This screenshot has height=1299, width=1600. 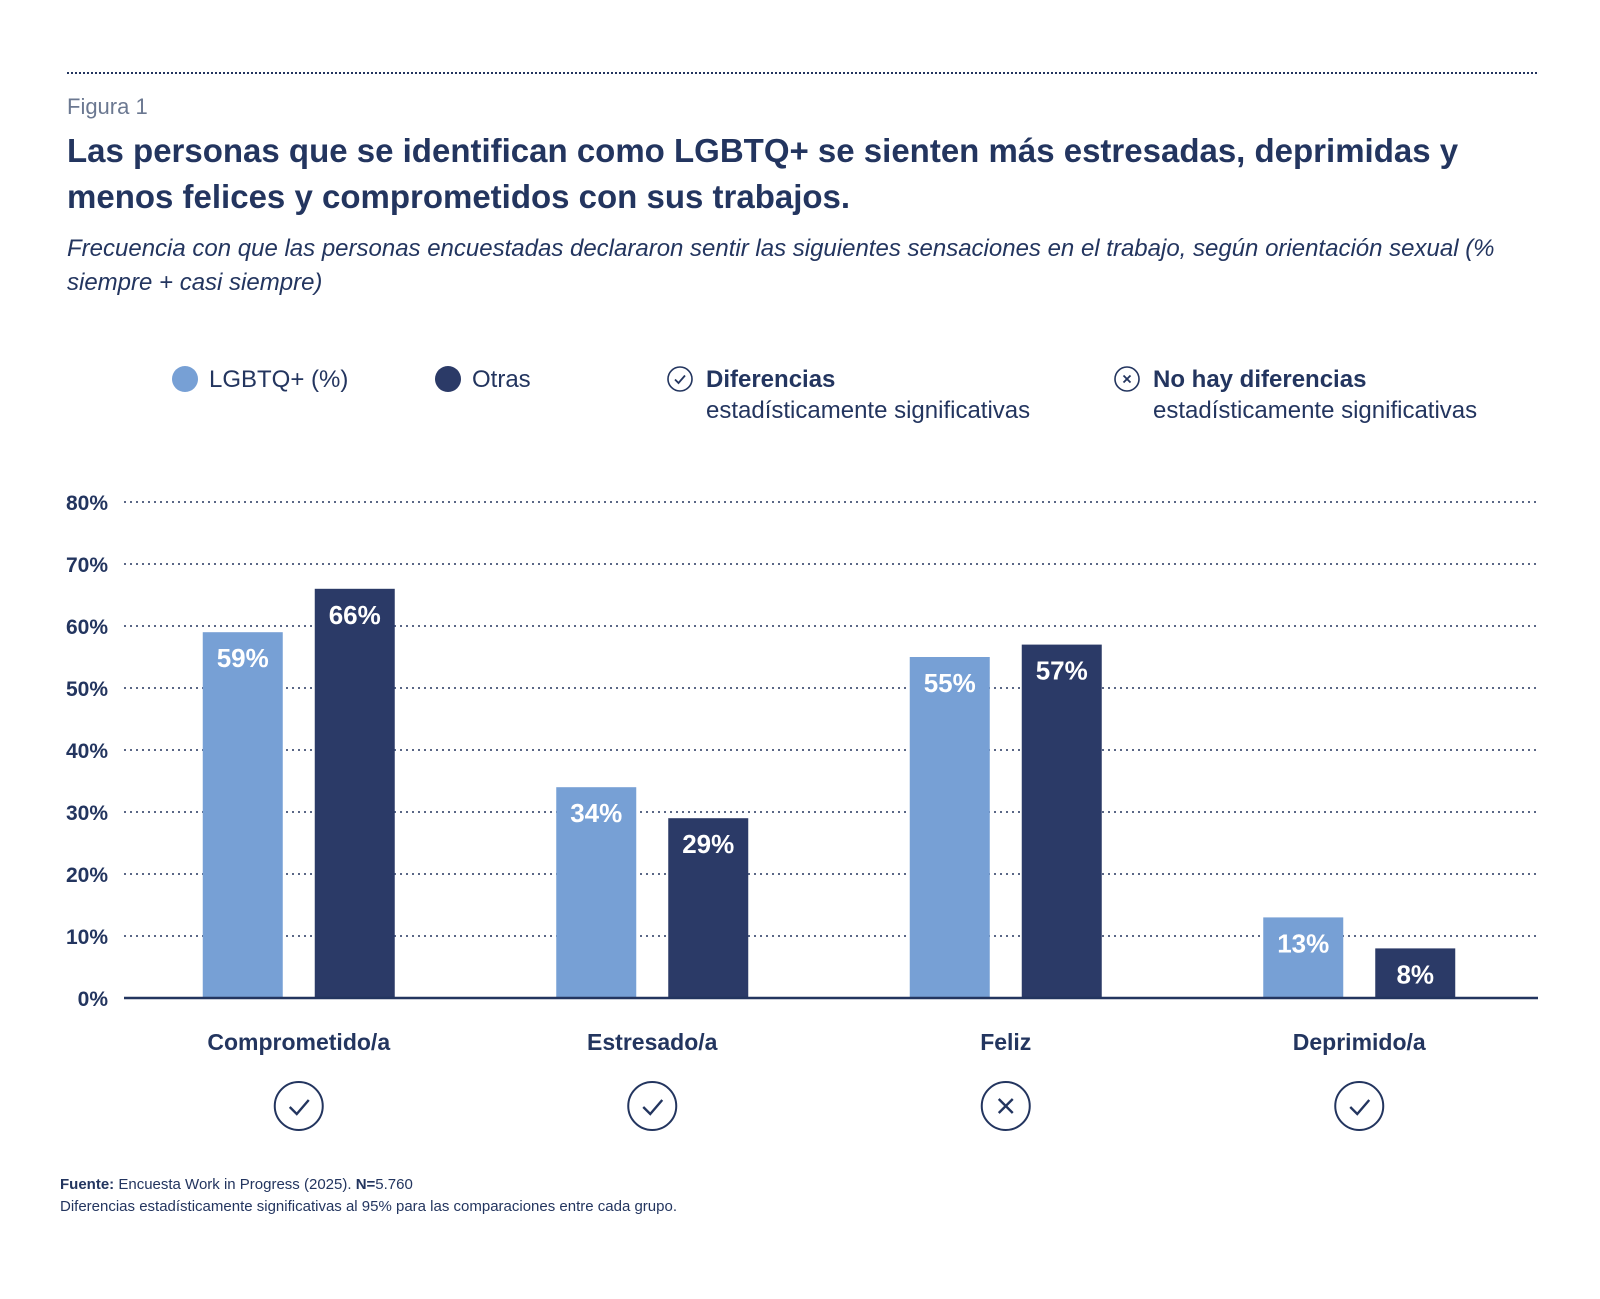 What do you see at coordinates (501, 379) in the screenshot?
I see `legend-label-otras: Otras` at bounding box center [501, 379].